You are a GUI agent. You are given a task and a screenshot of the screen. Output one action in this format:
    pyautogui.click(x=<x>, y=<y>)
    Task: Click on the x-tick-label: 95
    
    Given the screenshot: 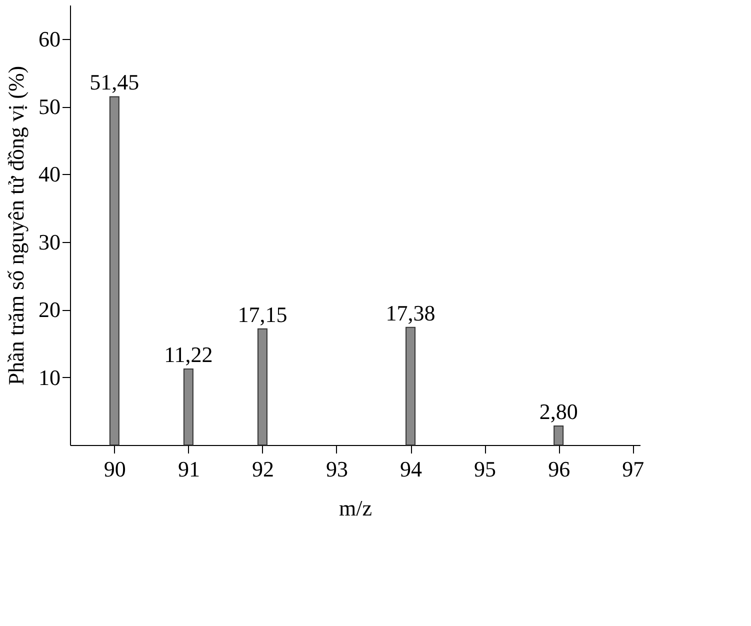 What is the action you would take?
    pyautogui.click(x=485, y=469)
    